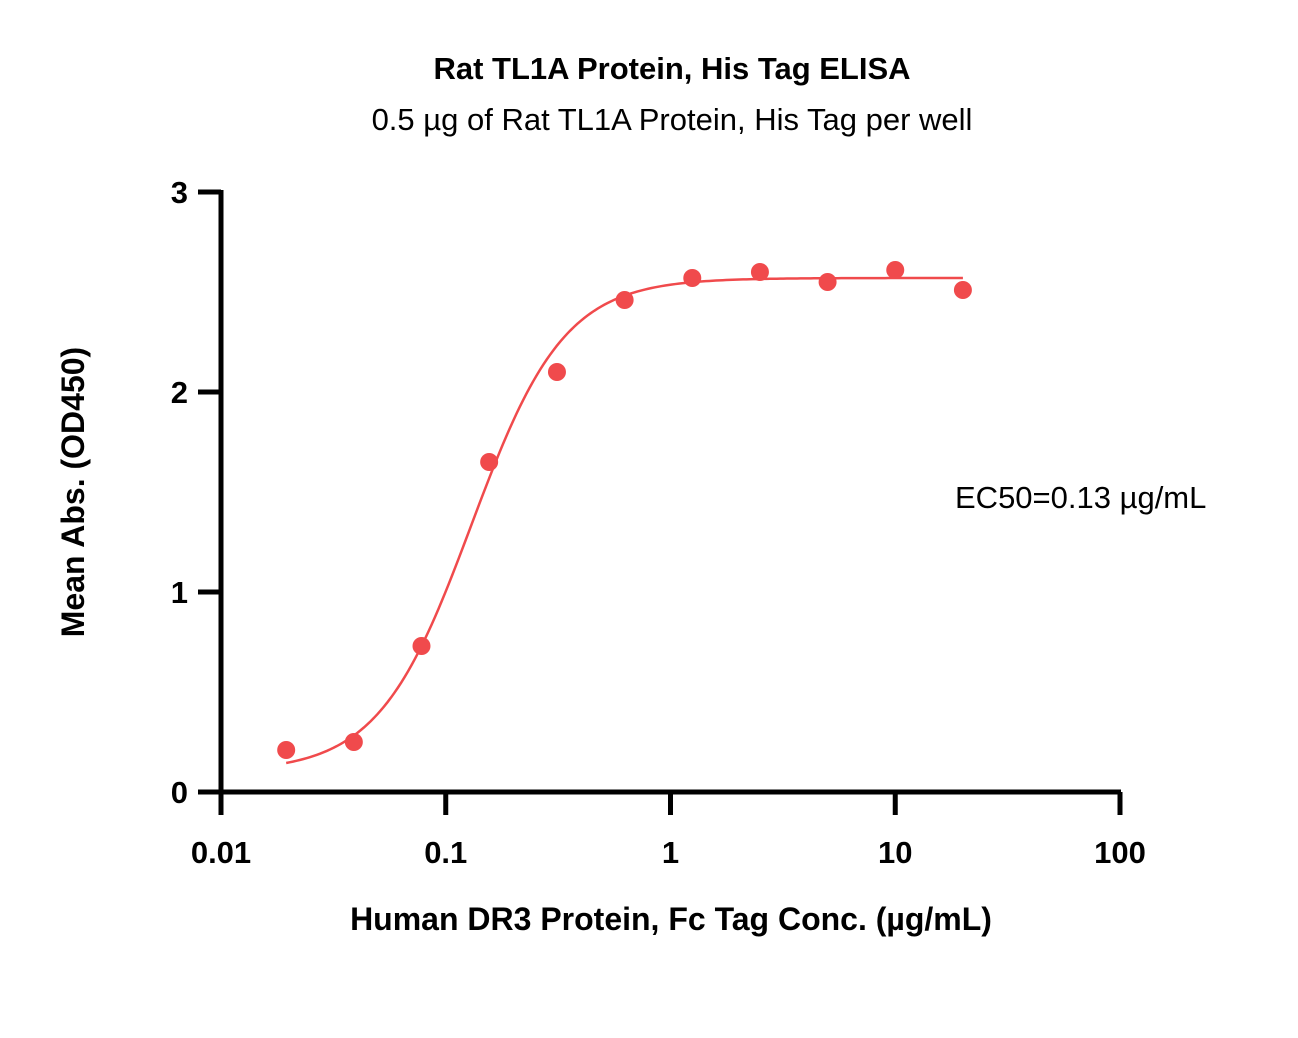  I want to click on x-tick-label: 1, so click(670, 852).